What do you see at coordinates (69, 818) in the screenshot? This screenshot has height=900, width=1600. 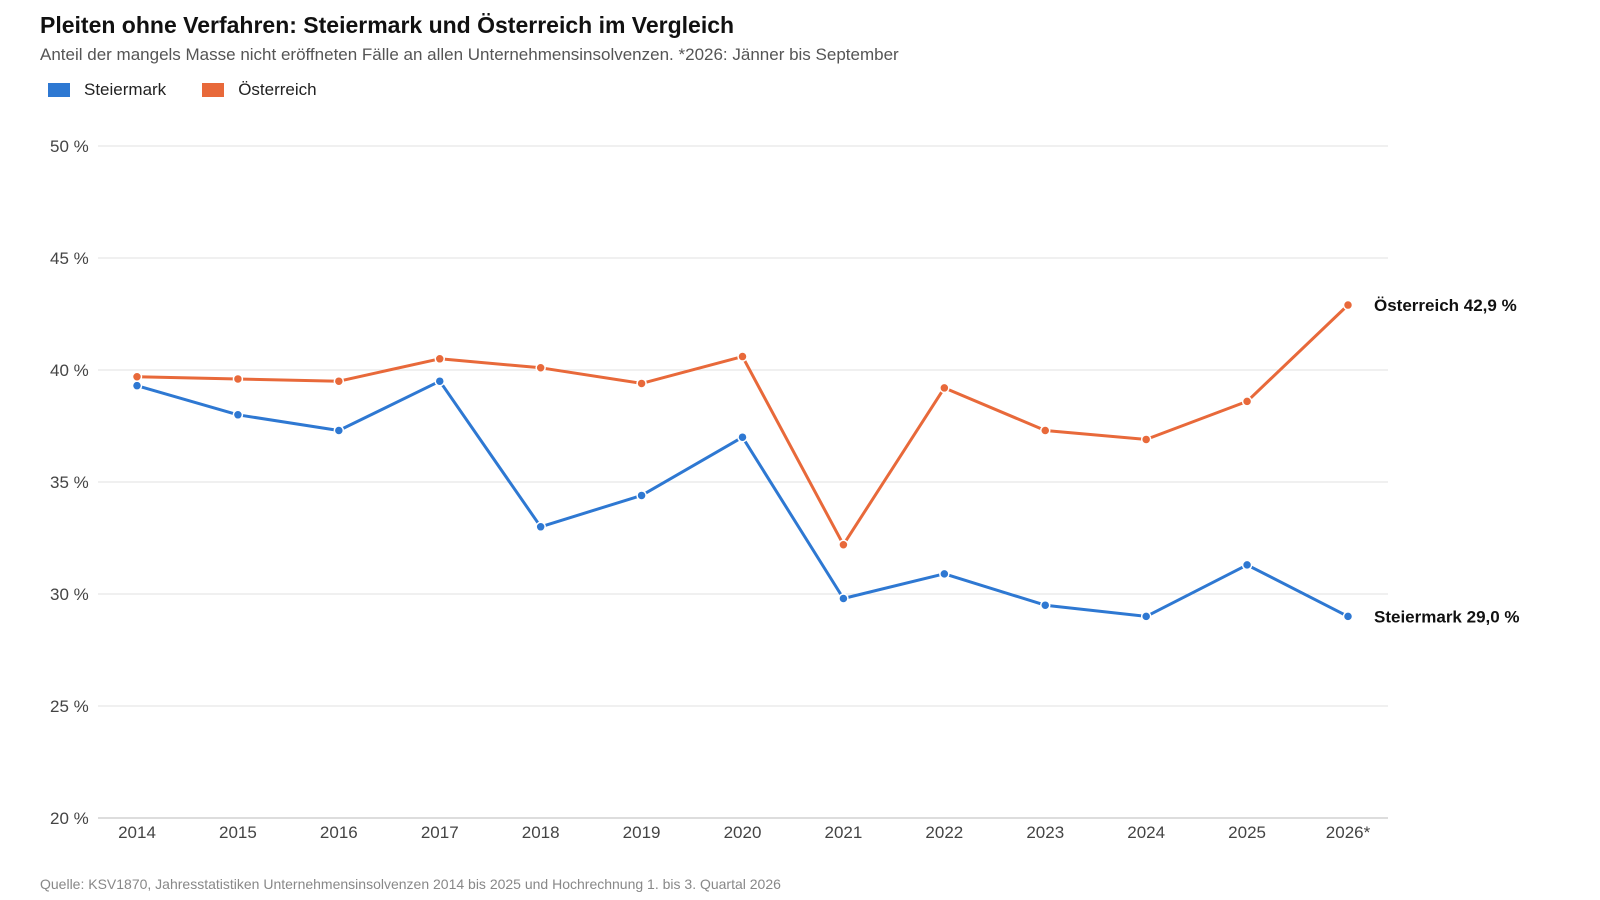 I see `y-tick-label: 20 %` at bounding box center [69, 818].